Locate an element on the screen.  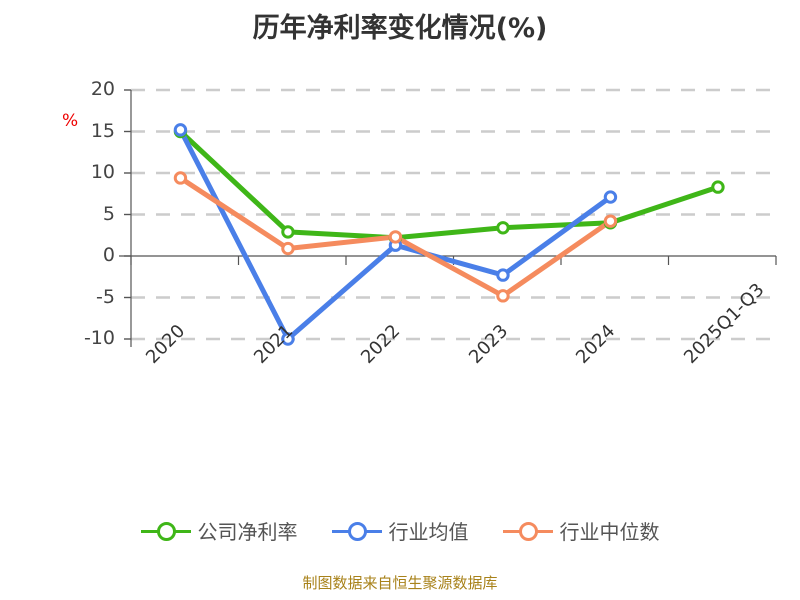
legend-item: 公司净利率 is located at coordinates (219, 530).